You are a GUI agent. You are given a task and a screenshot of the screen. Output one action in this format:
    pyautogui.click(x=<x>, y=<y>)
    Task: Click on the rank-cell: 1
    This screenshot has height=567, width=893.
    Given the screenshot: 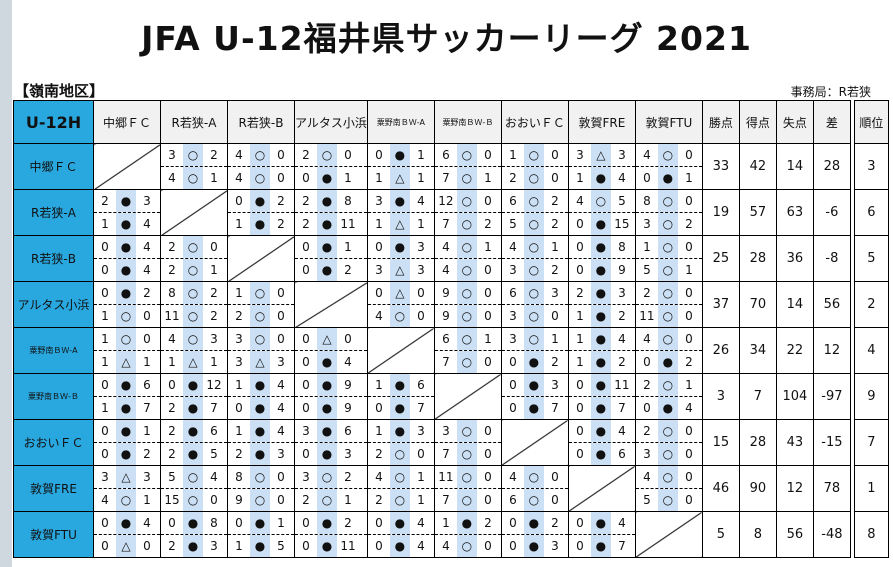 What is the action you would take?
    pyautogui.click(x=871, y=488)
    